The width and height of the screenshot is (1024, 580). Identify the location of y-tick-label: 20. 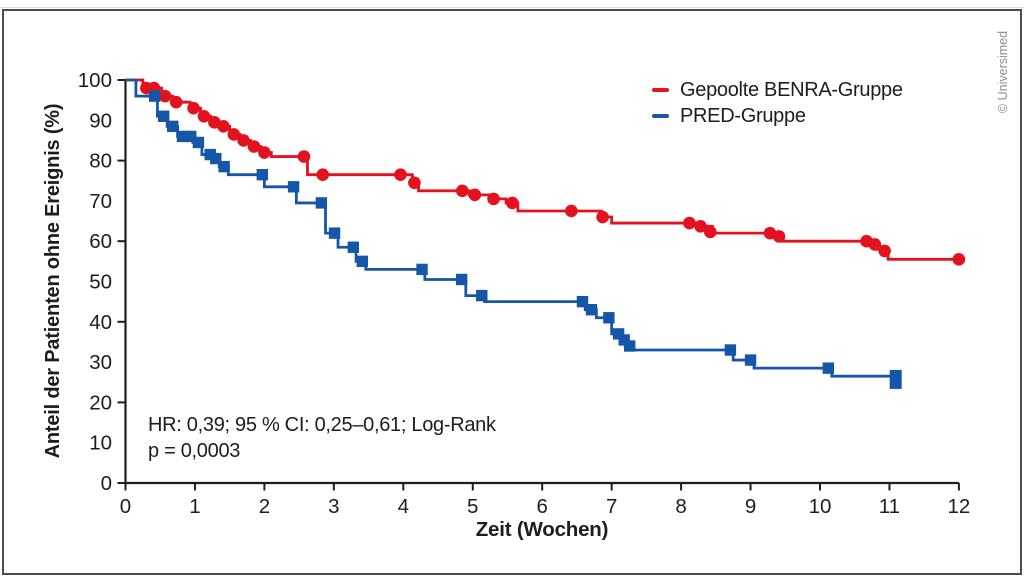
(100, 402).